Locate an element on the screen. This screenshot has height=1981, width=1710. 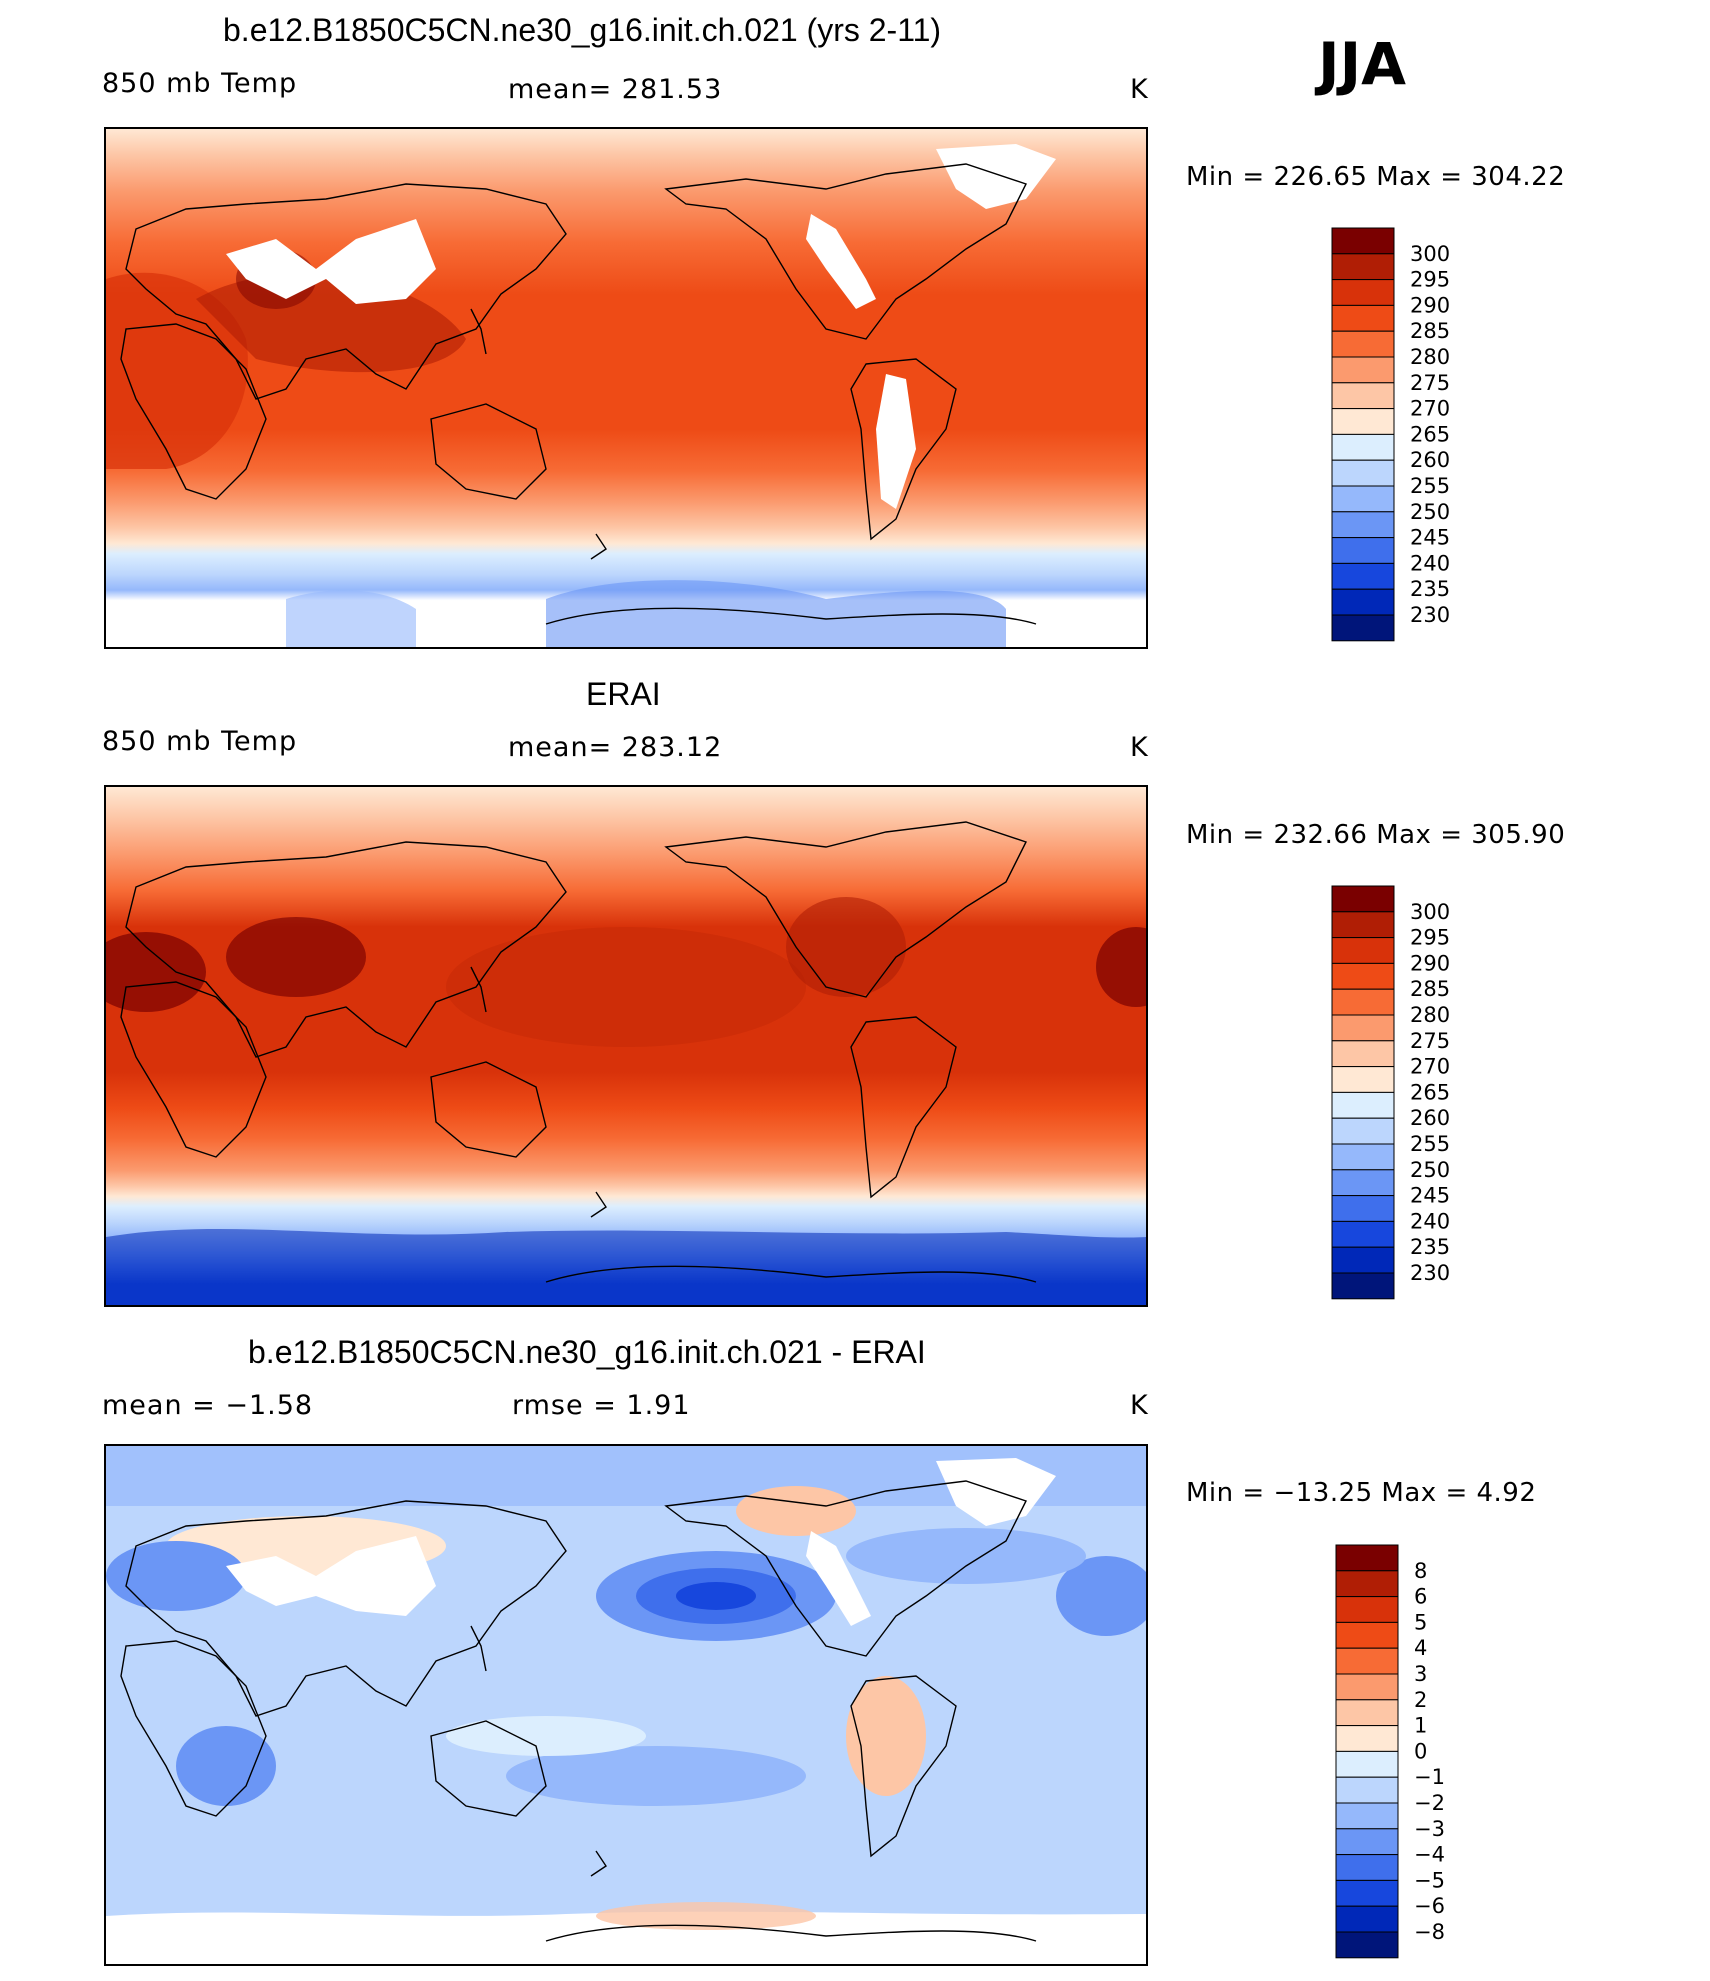
panel-2-minmax: Min = 232.66 Max = 305.90 is located at coordinates (1376, 835).